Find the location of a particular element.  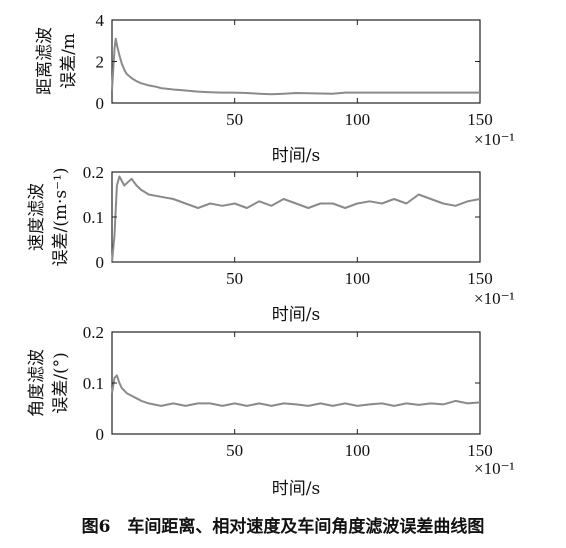

distance-x-tick-label-2: 150 is located at coordinates (480, 119).